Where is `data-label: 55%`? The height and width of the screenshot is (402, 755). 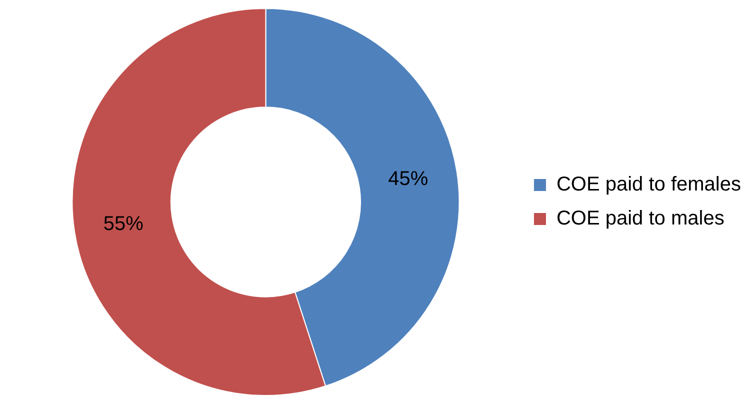
data-label: 55% is located at coordinates (123, 224).